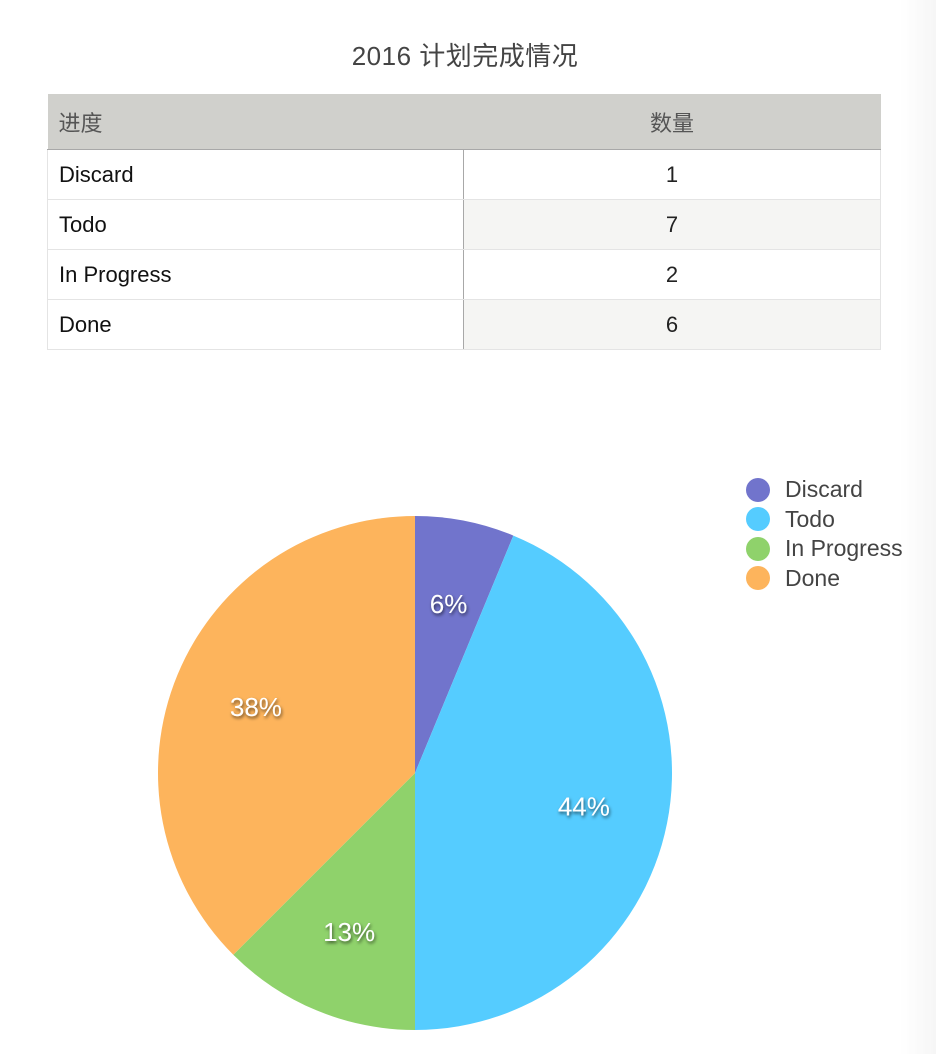  I want to click on pie-labels: 6% 44% 13% 38%, so click(420, 768).